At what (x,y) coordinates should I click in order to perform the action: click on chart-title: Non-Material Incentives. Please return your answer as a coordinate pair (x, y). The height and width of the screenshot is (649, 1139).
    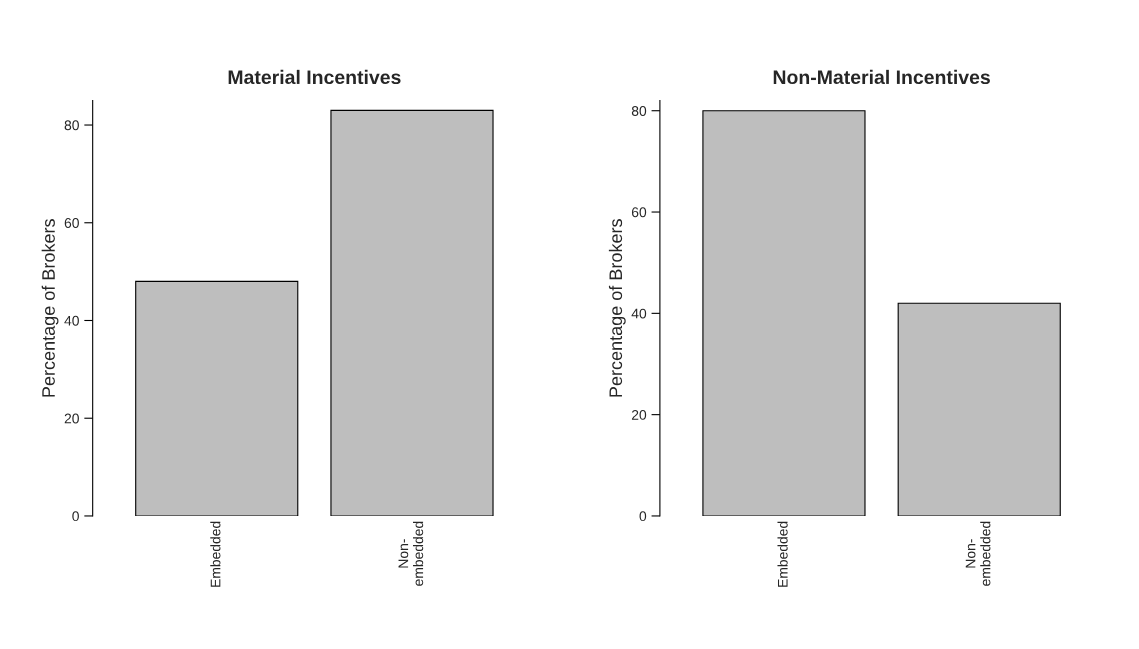
    Looking at the image, I should click on (881, 77).